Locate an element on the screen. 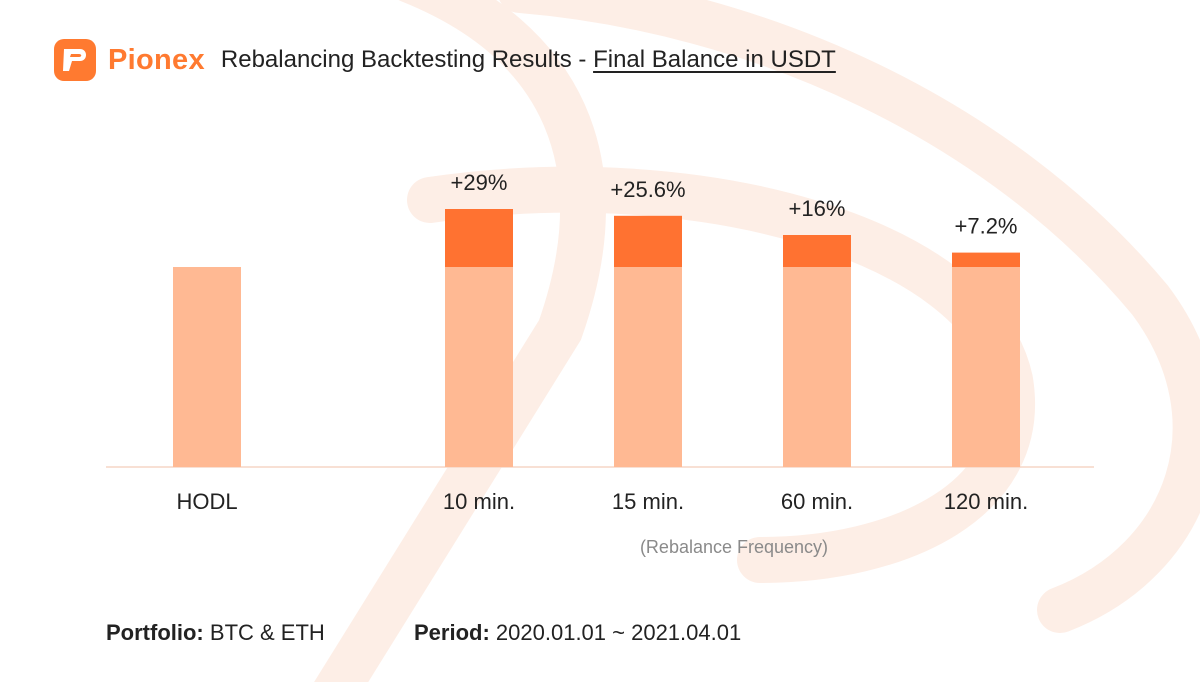  x-tick-label: 60 min. is located at coordinates (817, 501).